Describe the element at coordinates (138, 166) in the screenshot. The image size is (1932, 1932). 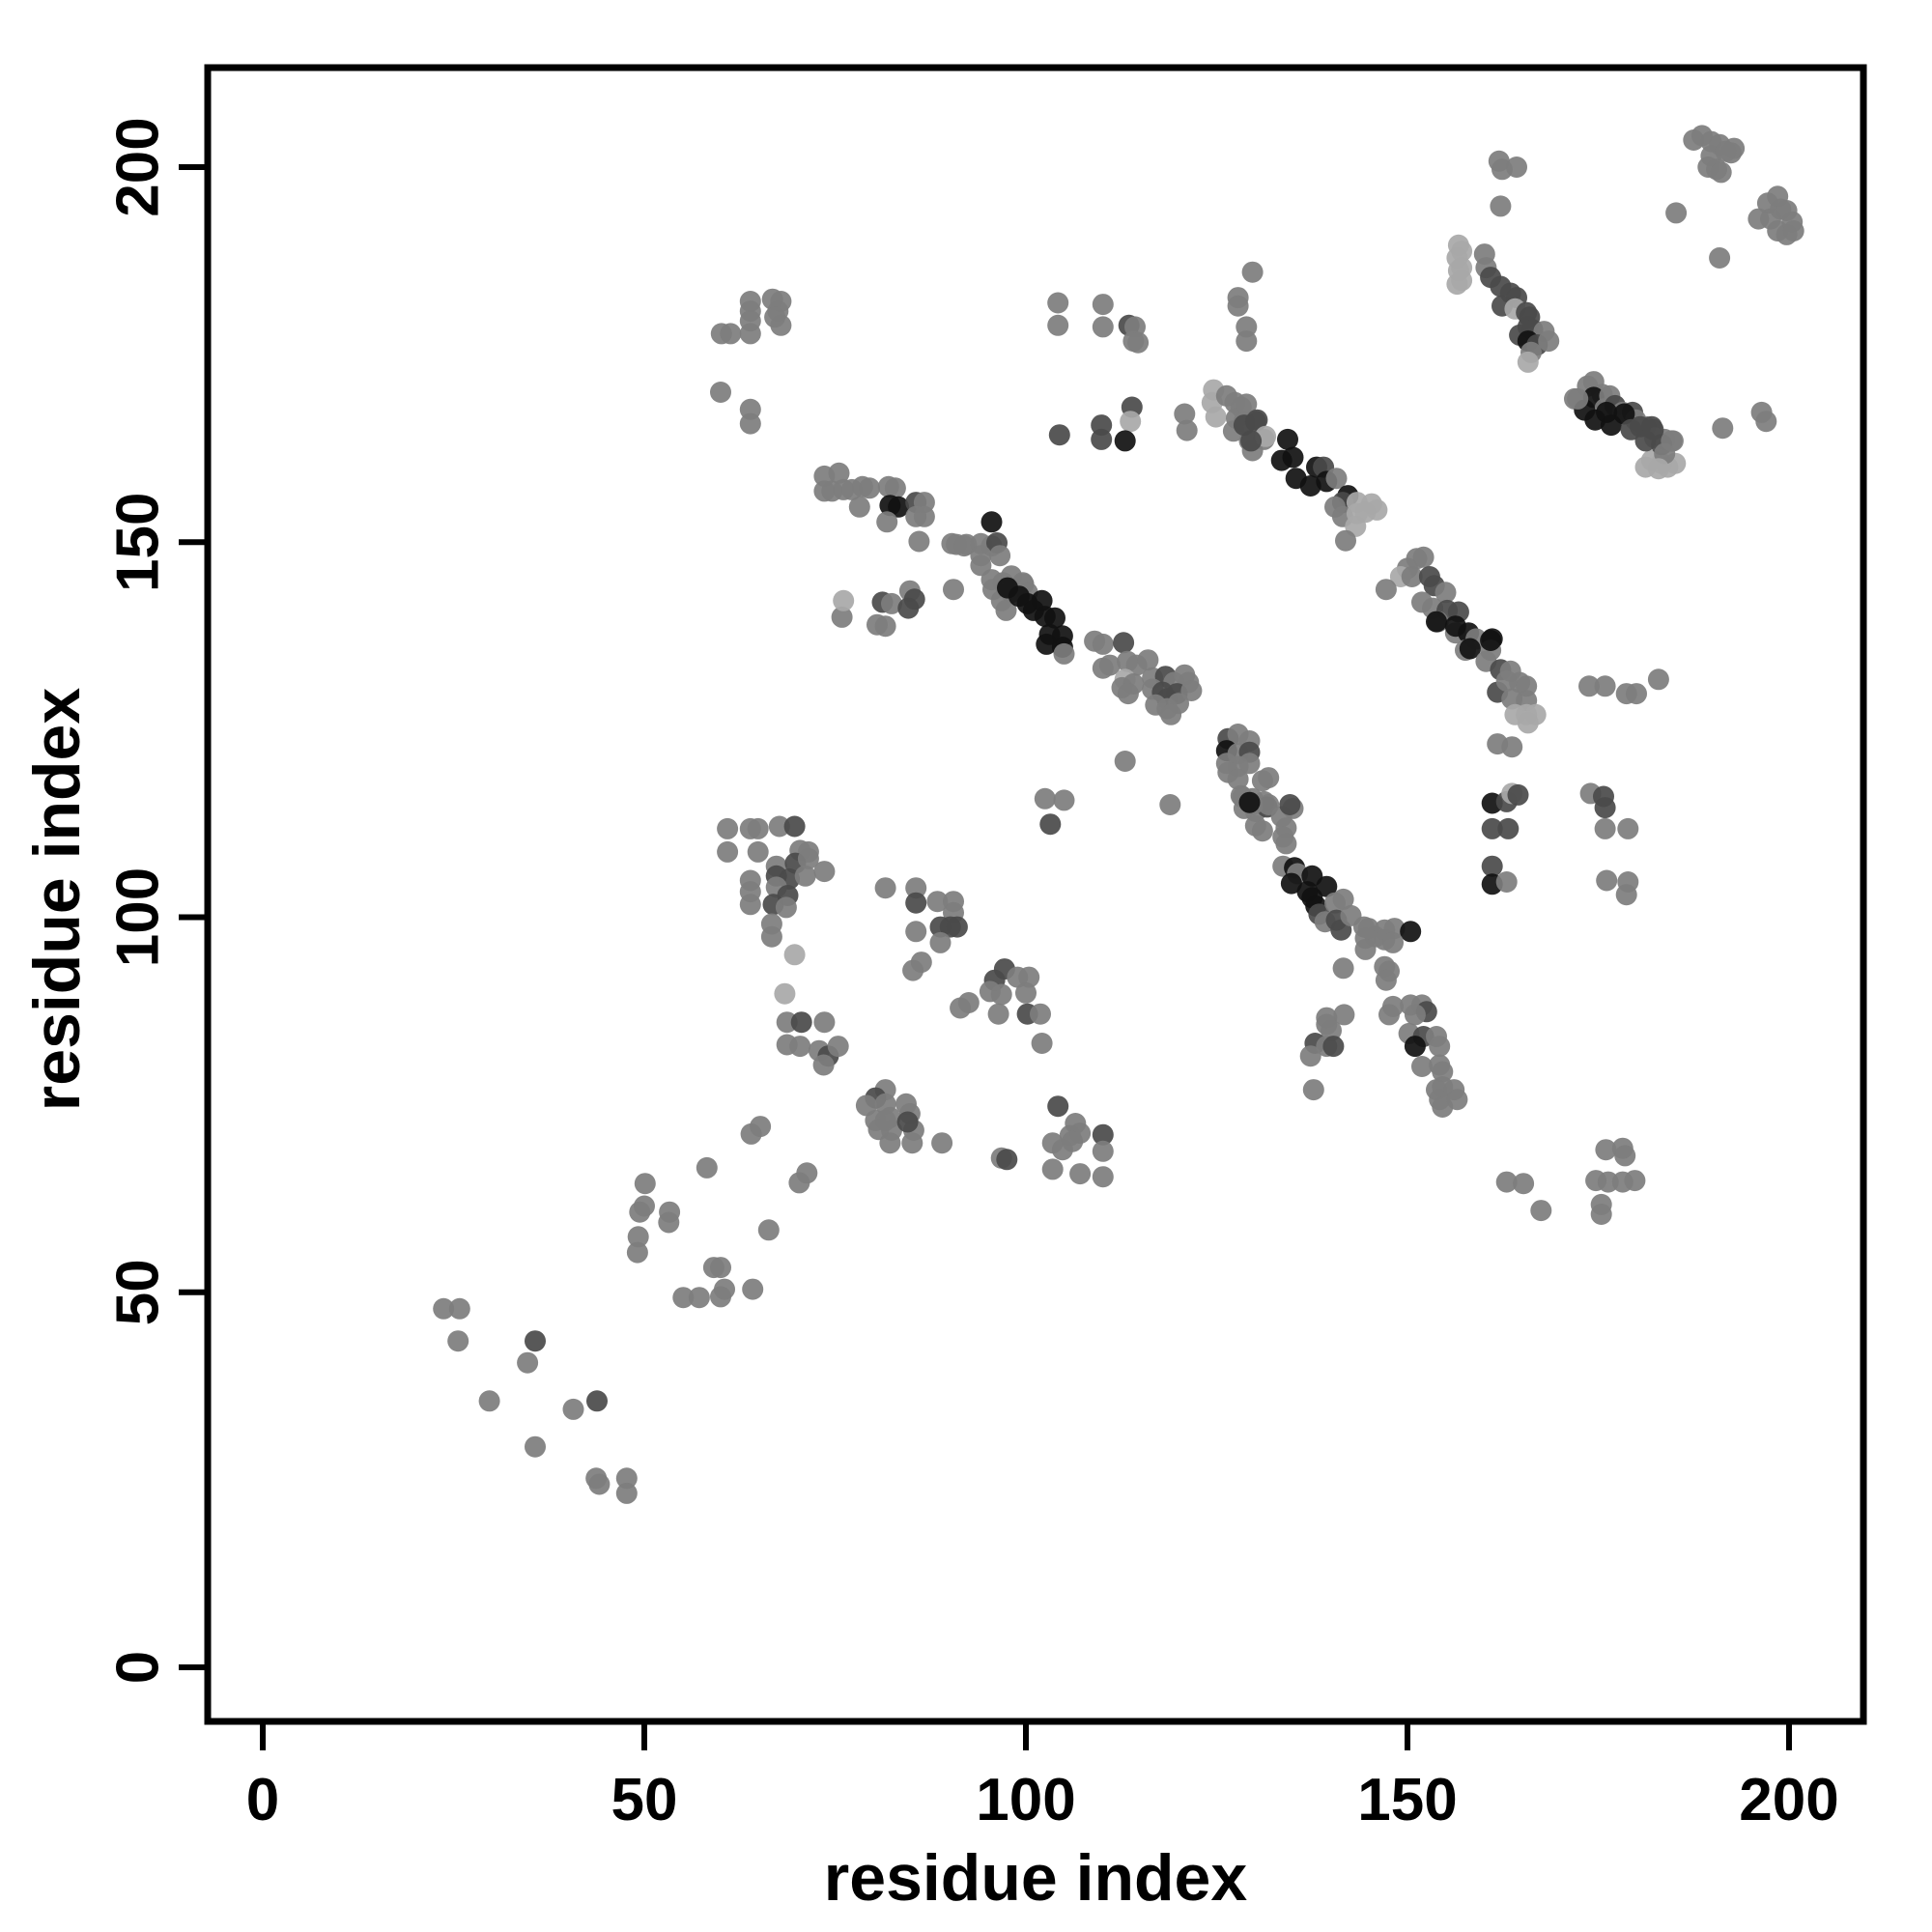
I see `y-tick-label: 200` at that location.